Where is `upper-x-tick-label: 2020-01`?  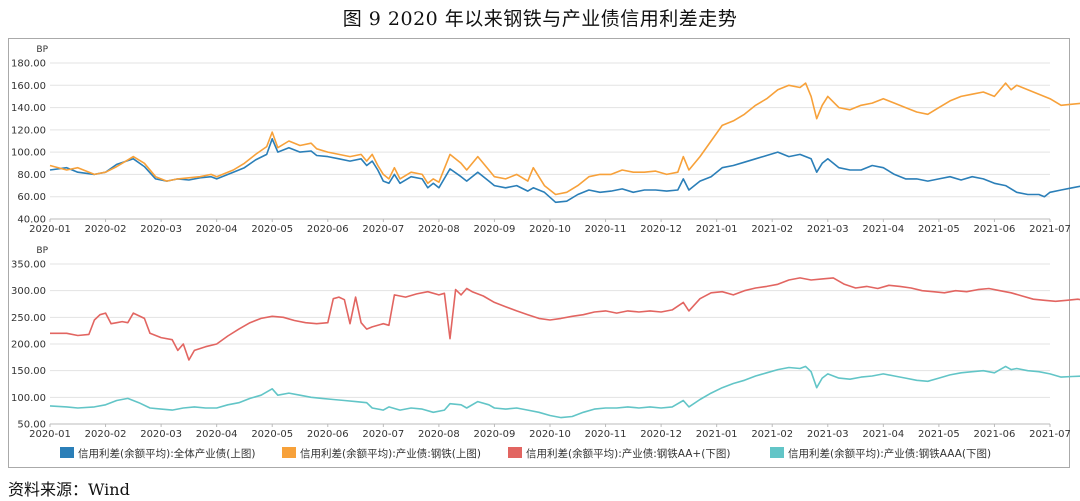
upper-x-tick-label: 2020-01 is located at coordinates (50, 229).